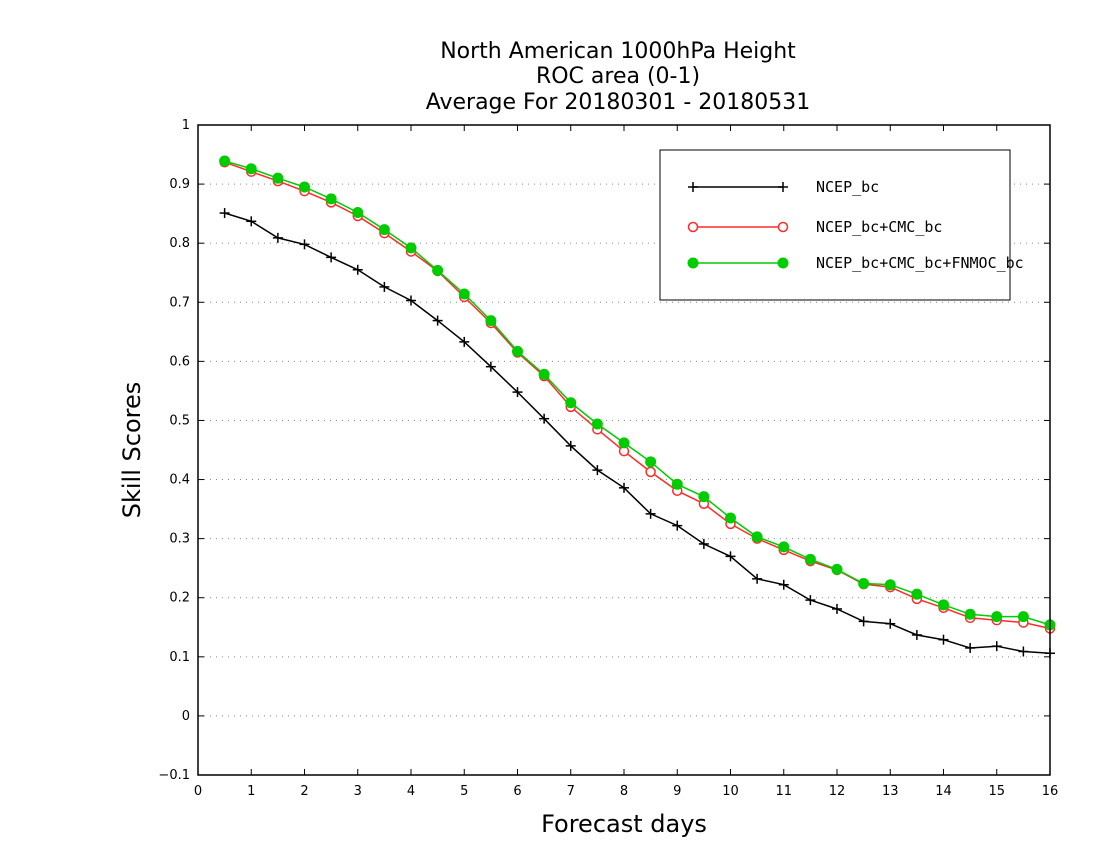 The width and height of the screenshot is (1100, 850). Describe the element at coordinates (186, 716) in the screenshot. I see `y-tick-label: 0` at that location.